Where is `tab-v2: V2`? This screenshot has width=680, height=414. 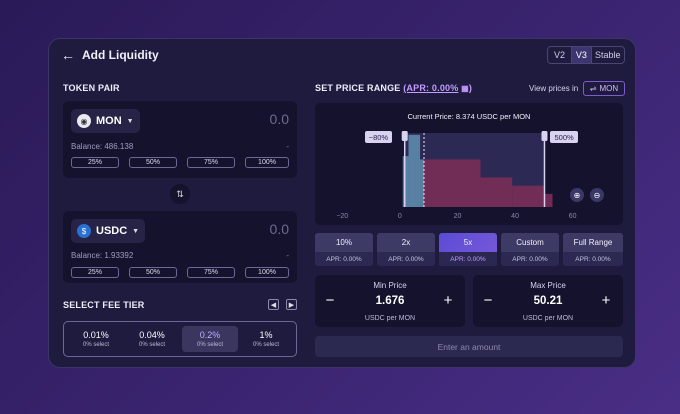
tab-v2: V2 is located at coordinates (560, 55).